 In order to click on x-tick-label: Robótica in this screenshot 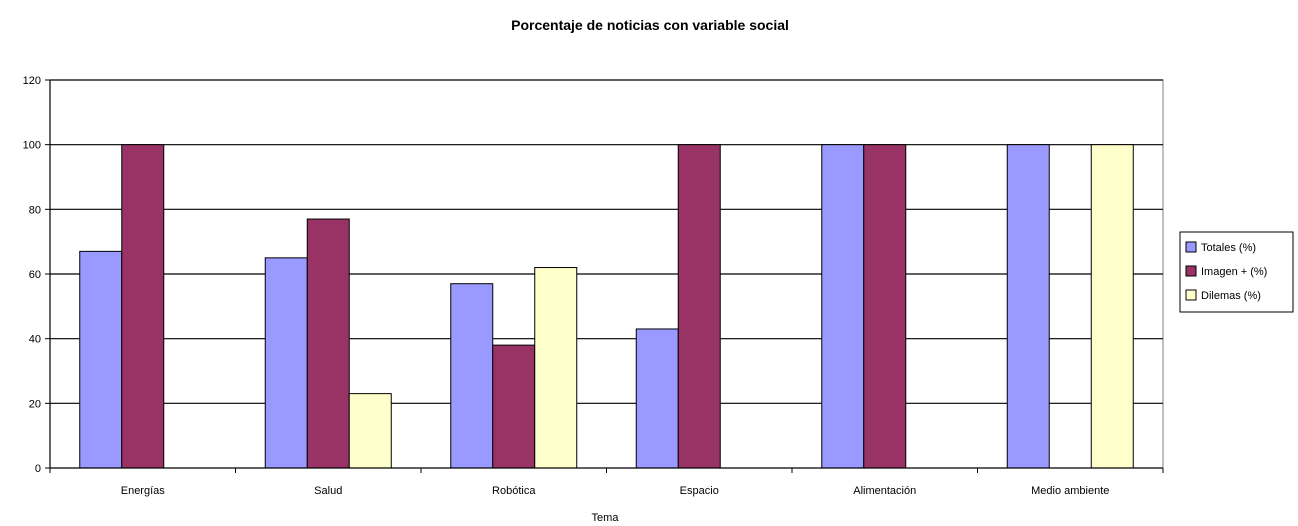, I will do `click(514, 491)`.